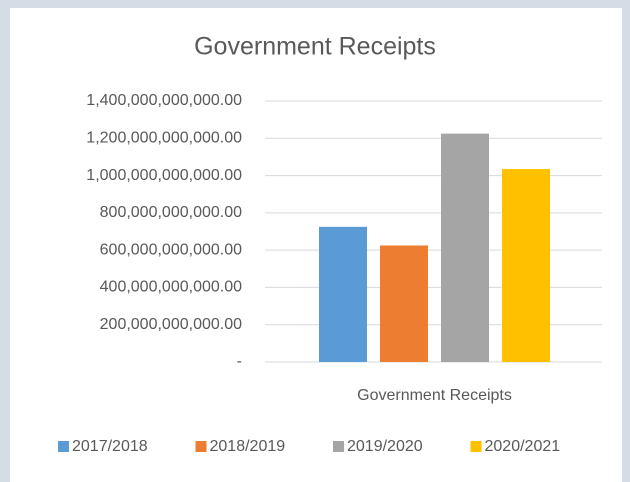  What do you see at coordinates (171, 324) in the screenshot?
I see `y-tick-label: 200,000,000,000.00` at bounding box center [171, 324].